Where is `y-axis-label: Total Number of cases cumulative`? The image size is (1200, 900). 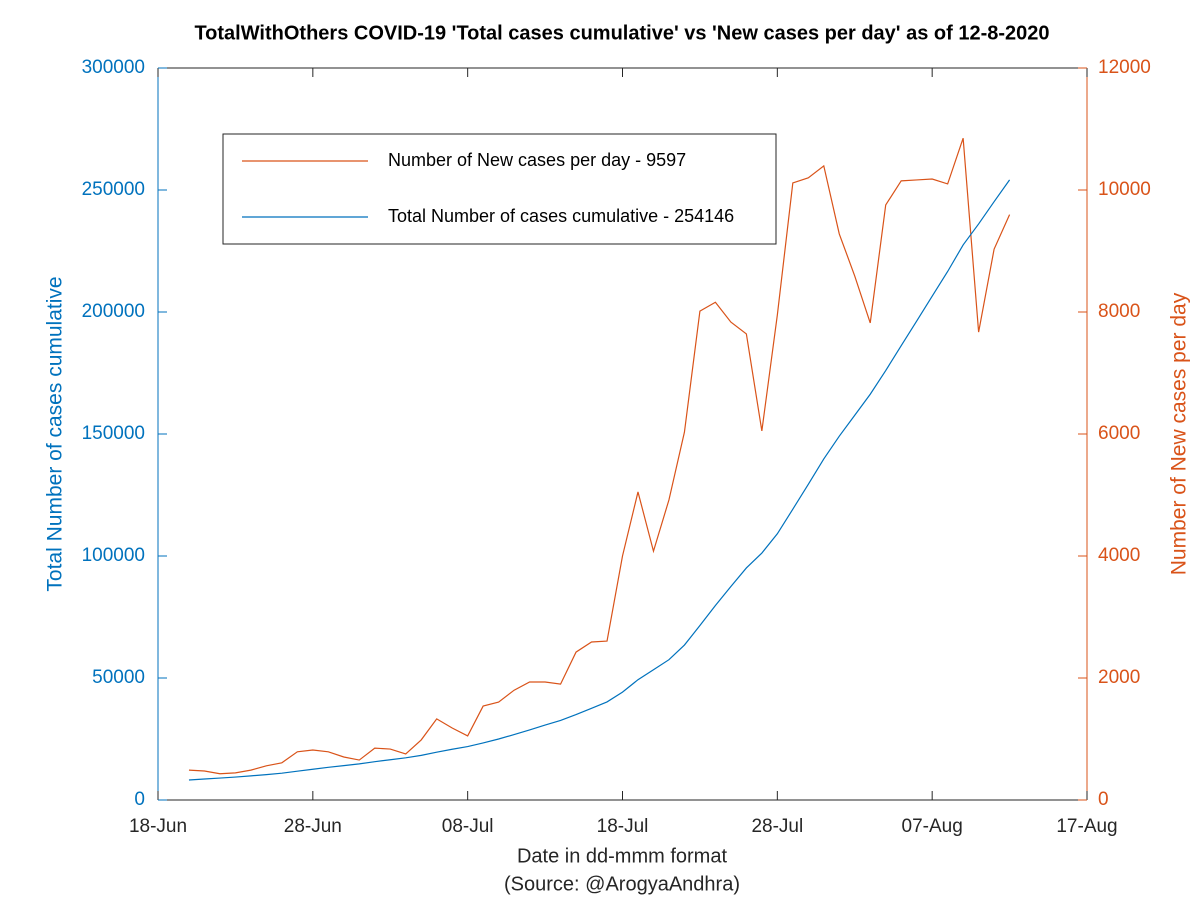
y-axis-label: Total Number of cases cumulative is located at coordinates (55, 433).